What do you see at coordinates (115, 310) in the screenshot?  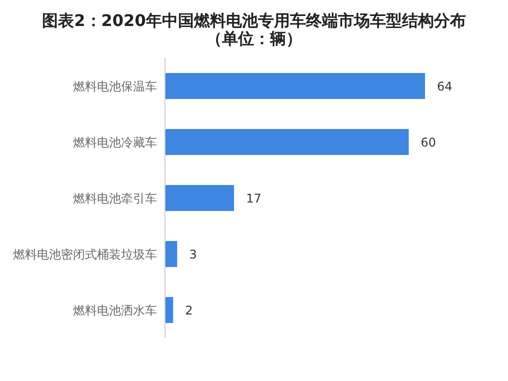 I see `y-tick-label: 燃料电池洒水车` at bounding box center [115, 310].